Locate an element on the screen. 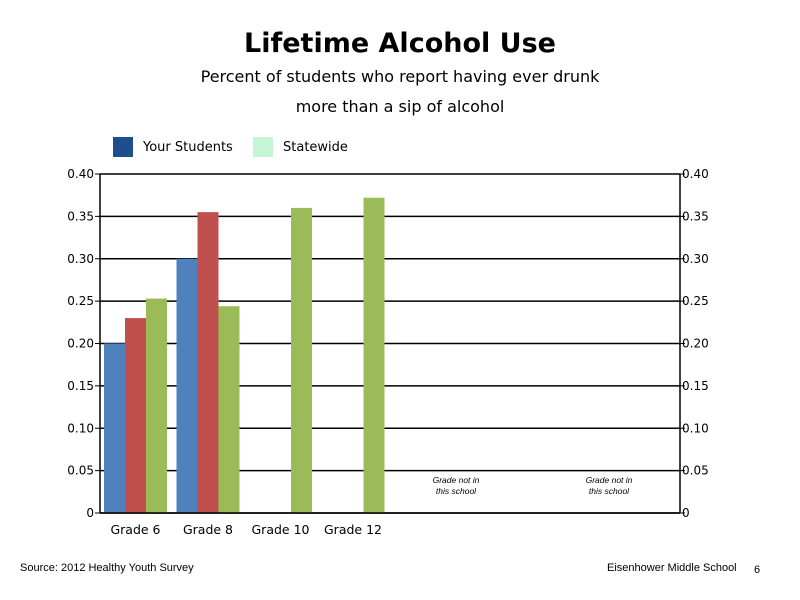  y-tick-label-right: 0.35 is located at coordinates (695, 216).